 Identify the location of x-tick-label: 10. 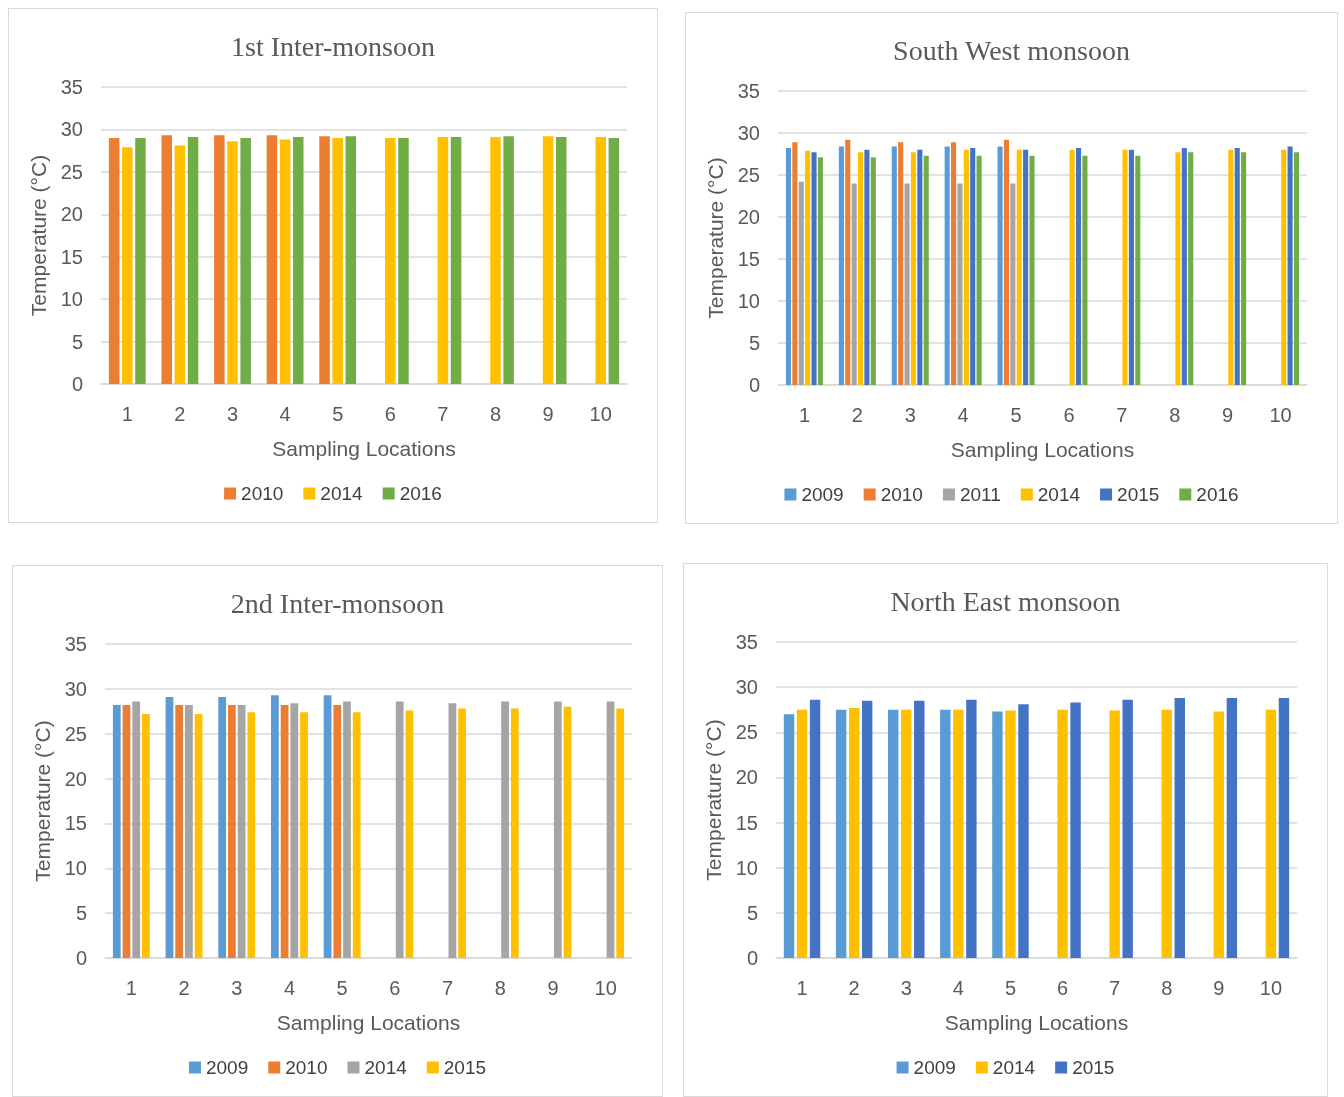
(1271, 988).